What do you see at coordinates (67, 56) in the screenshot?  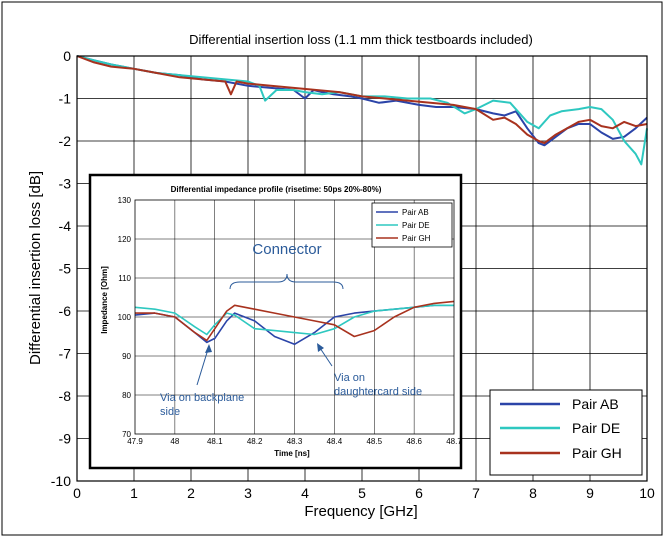 I see `main-y-tick-label: 0` at bounding box center [67, 56].